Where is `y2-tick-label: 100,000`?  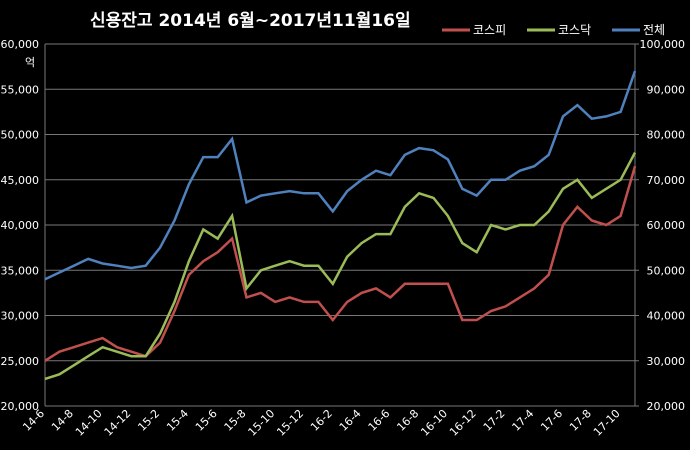
y2-tick-label: 100,000 is located at coordinates (663, 44).